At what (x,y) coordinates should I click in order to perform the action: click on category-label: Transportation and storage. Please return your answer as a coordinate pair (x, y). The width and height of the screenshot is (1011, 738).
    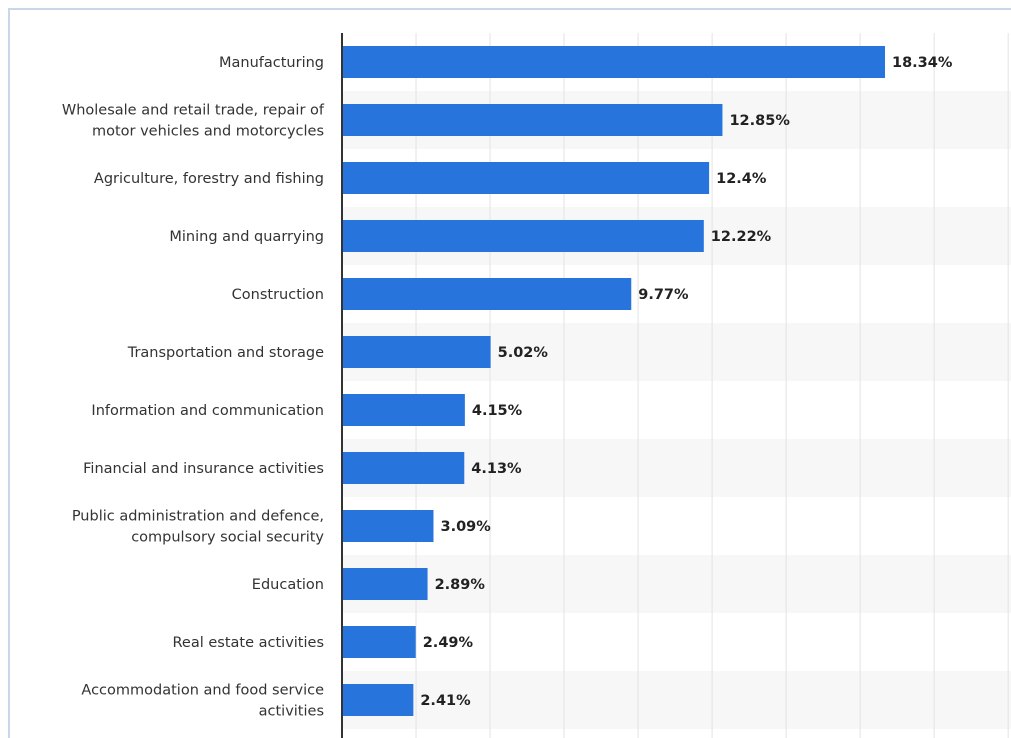
    Looking at the image, I should click on (225, 353).